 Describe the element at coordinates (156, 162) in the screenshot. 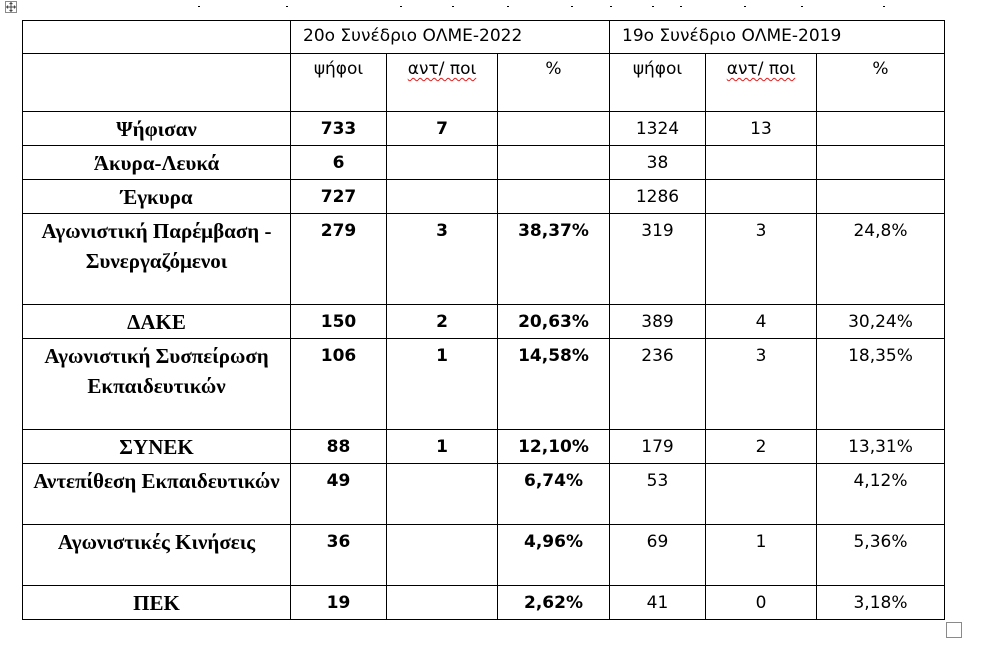

I see `row-label: Άκυρα-Λευκά` at that location.